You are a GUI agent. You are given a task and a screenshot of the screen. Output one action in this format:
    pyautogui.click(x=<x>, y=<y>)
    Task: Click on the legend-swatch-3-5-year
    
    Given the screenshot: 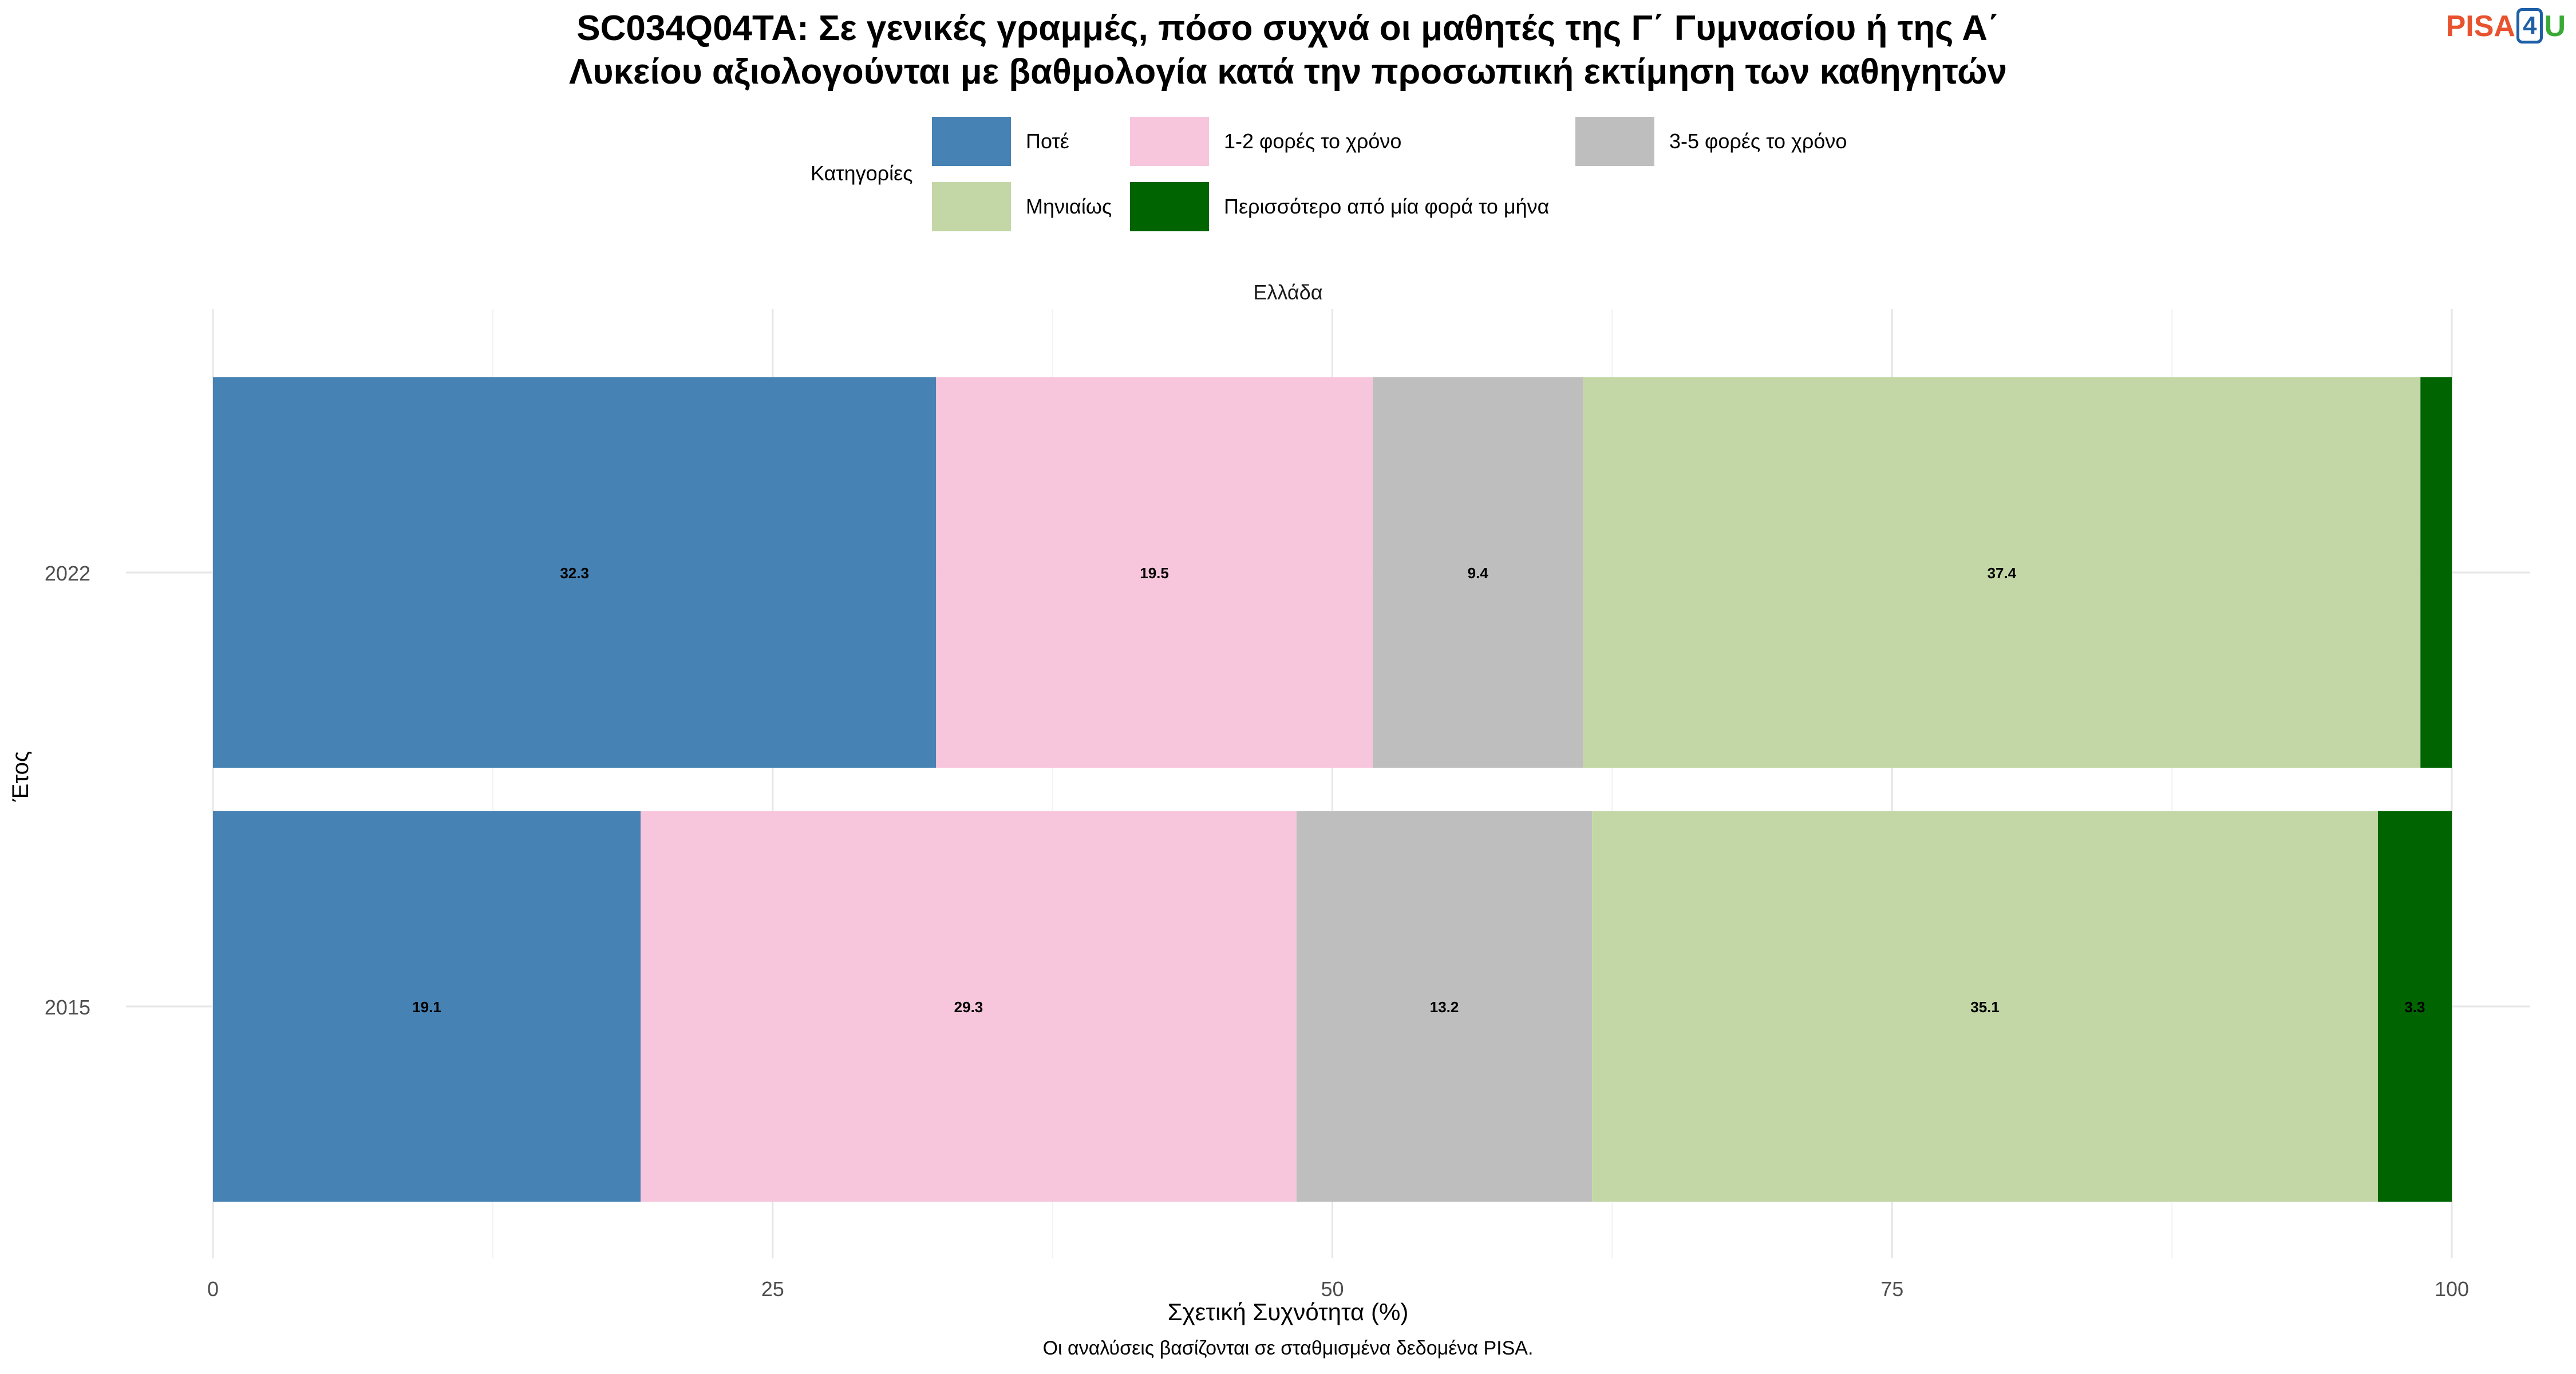 What is the action you would take?
    pyautogui.click(x=1614, y=141)
    